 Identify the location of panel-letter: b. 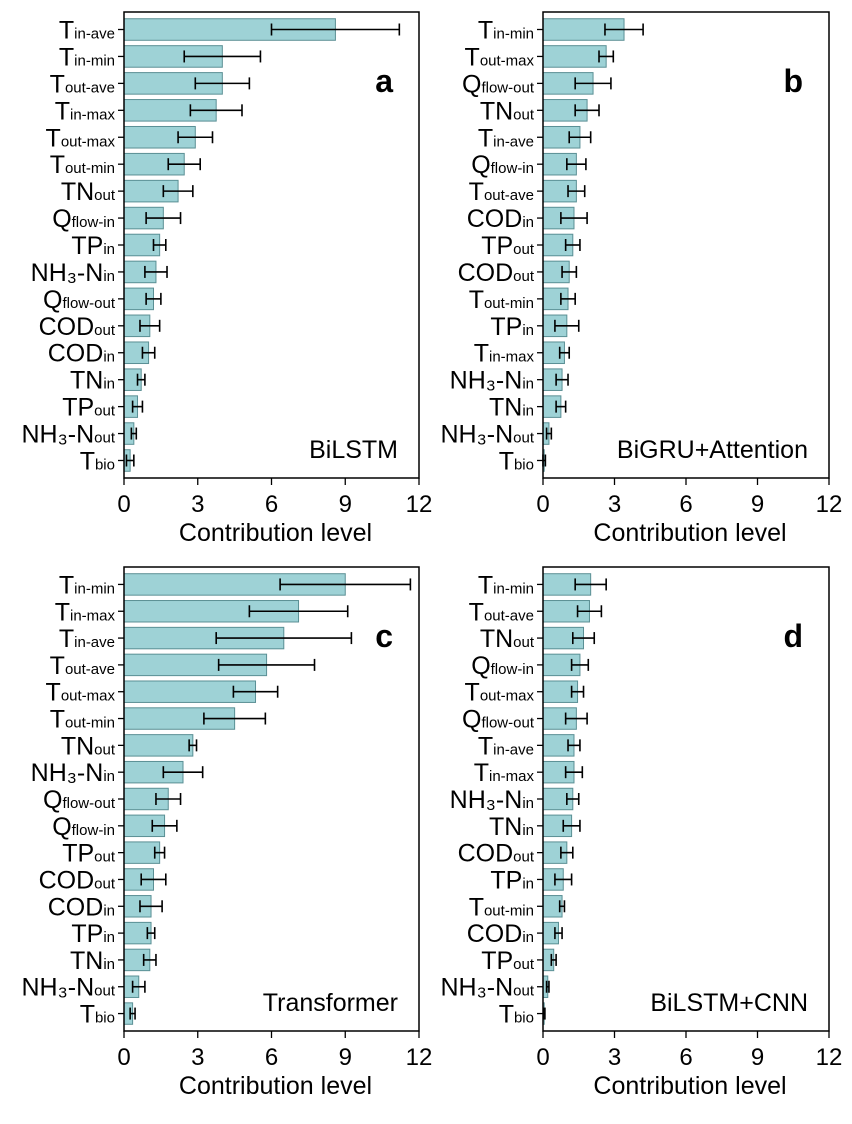
(793, 81).